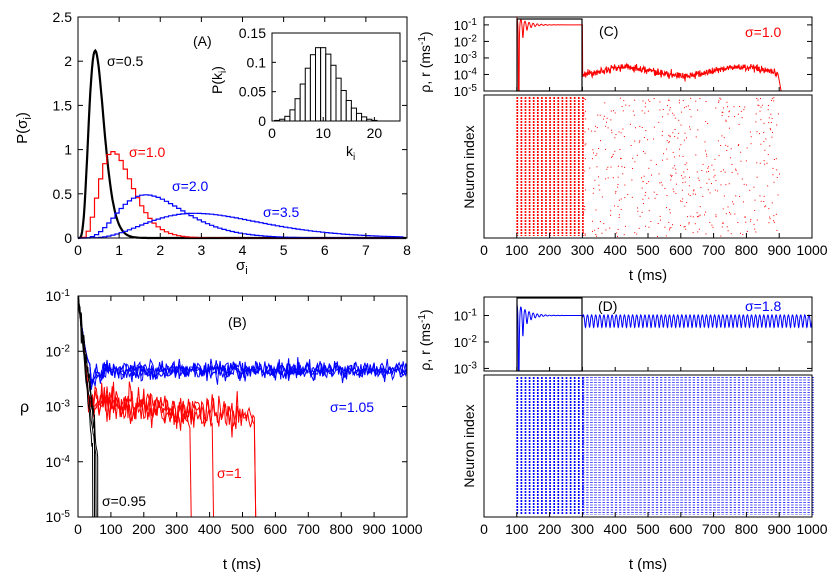 The image size is (830, 581). What do you see at coordinates (648, 275) in the screenshot?
I see `panel-c-xlabel: t (ms)` at bounding box center [648, 275].